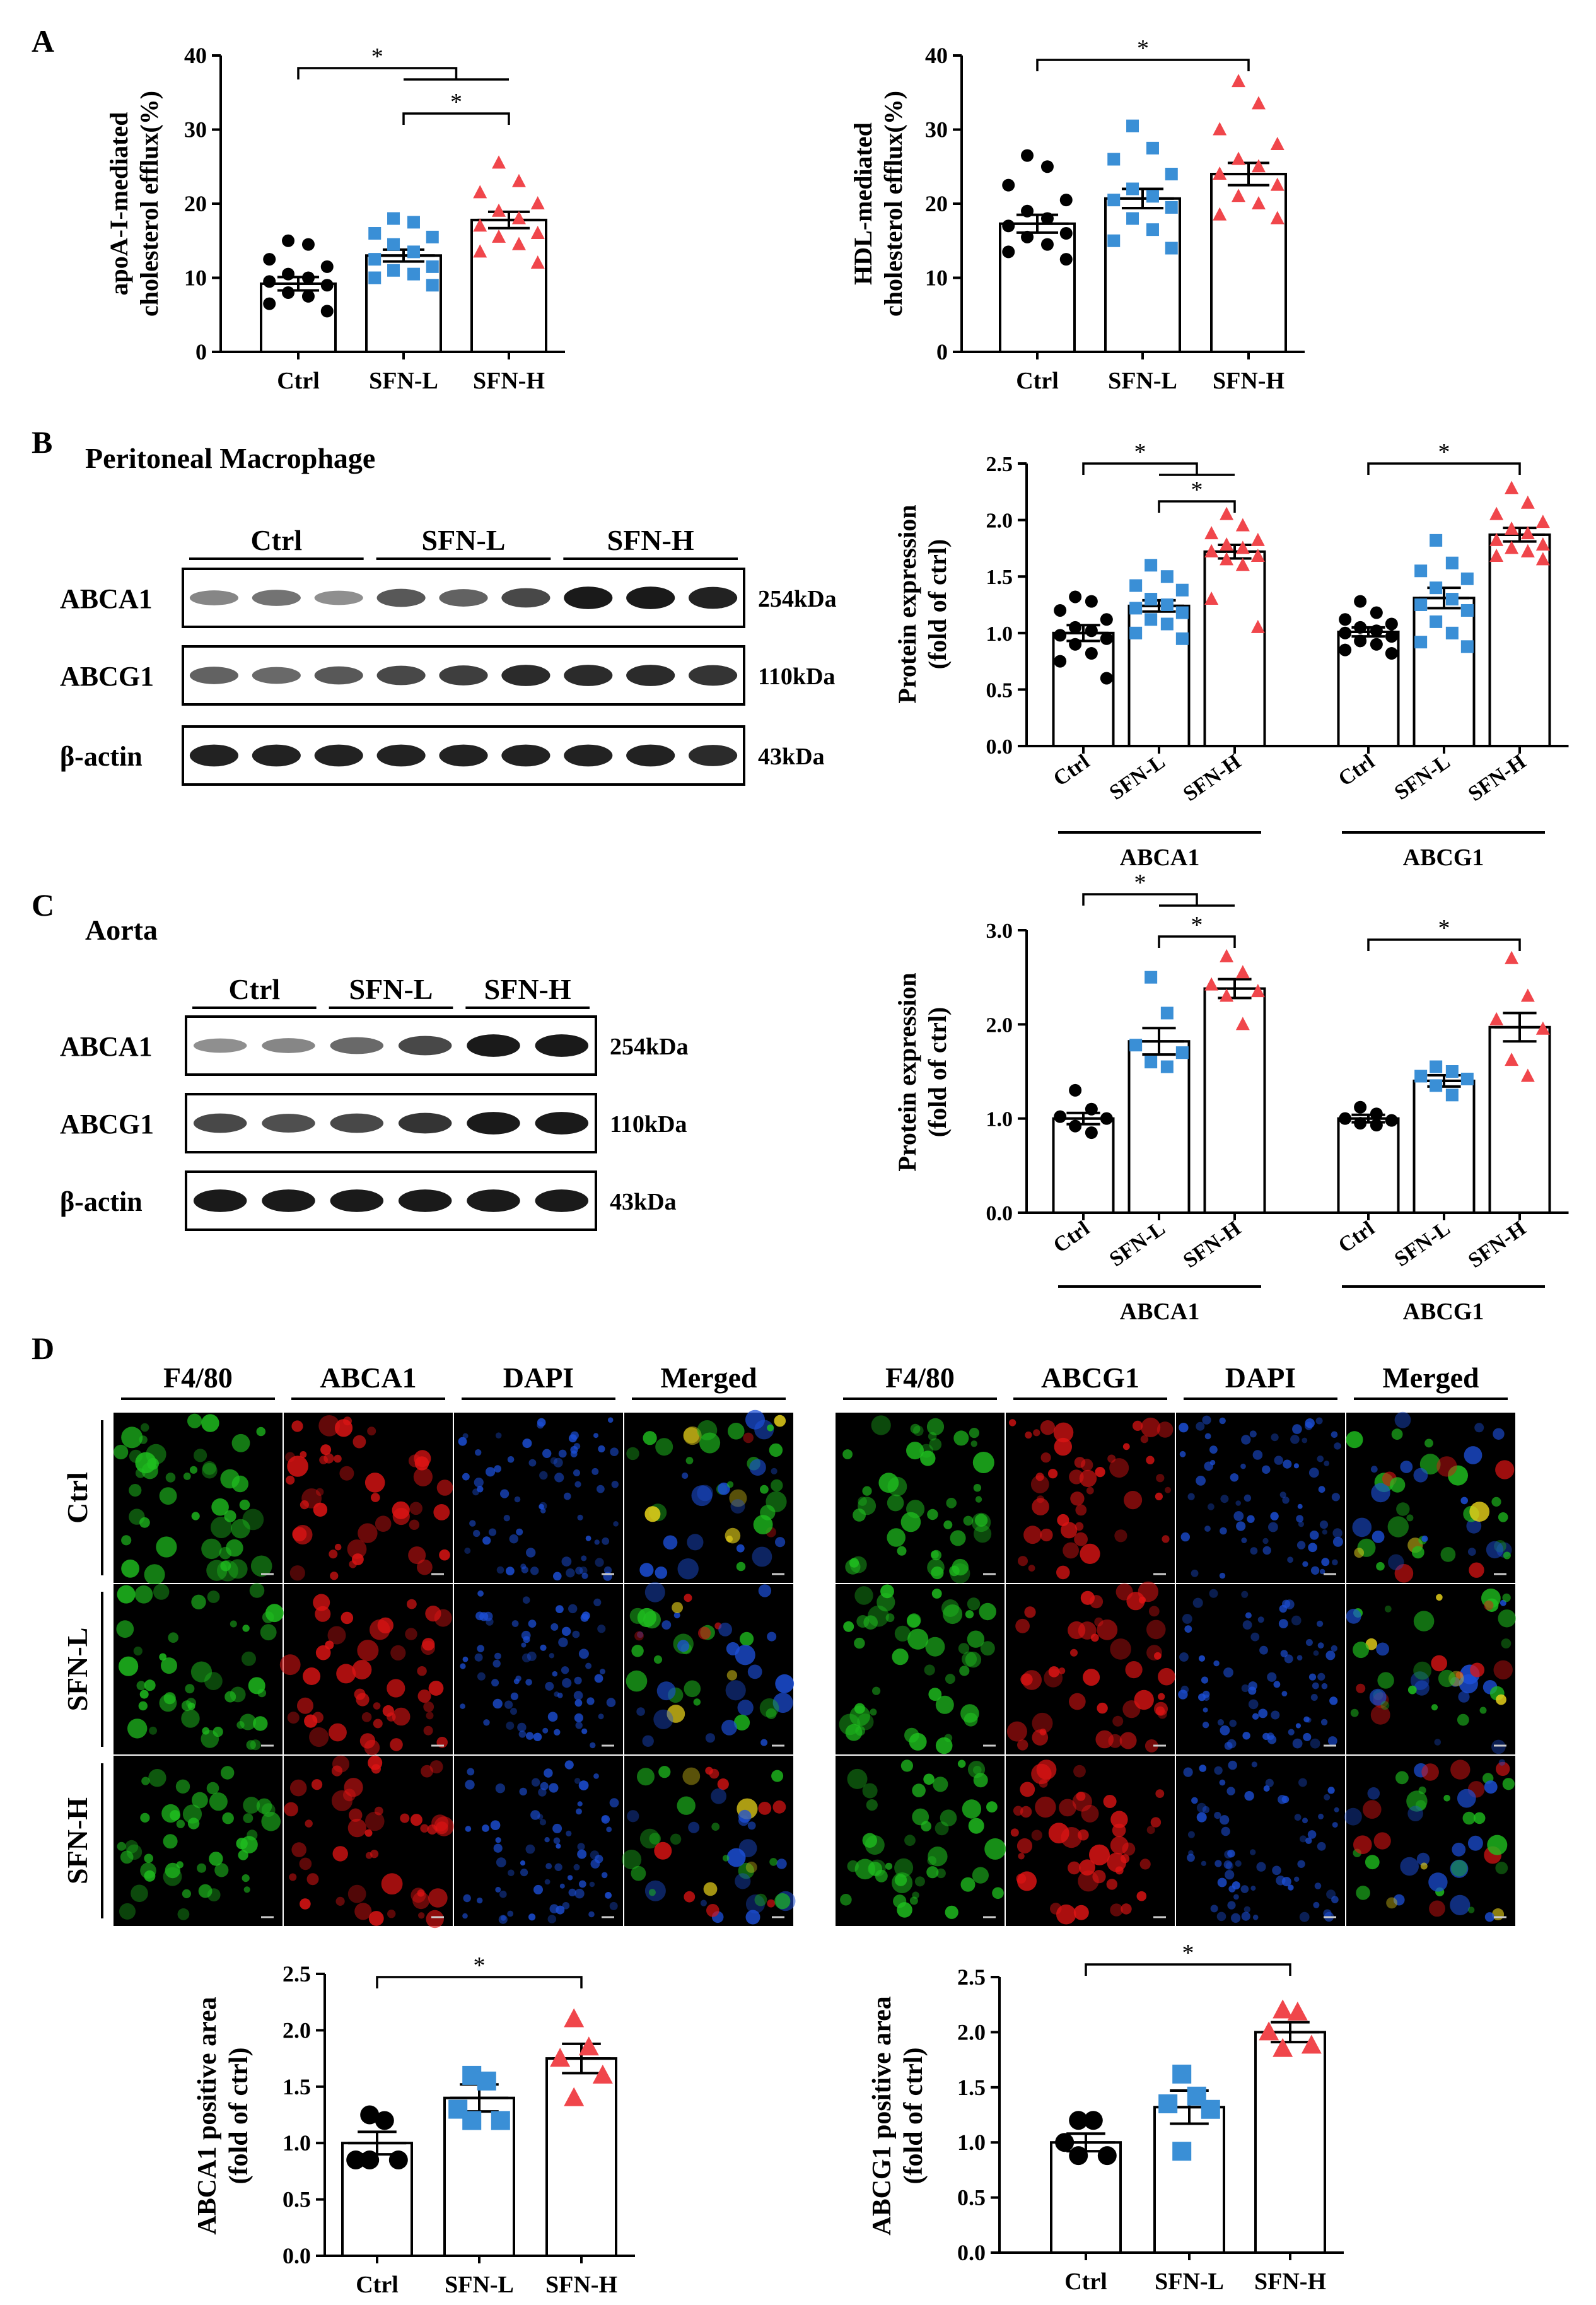 This screenshot has height=2305, width=1596. What do you see at coordinates (195, 203) in the screenshot?
I see `y-tick-label: 20` at bounding box center [195, 203].